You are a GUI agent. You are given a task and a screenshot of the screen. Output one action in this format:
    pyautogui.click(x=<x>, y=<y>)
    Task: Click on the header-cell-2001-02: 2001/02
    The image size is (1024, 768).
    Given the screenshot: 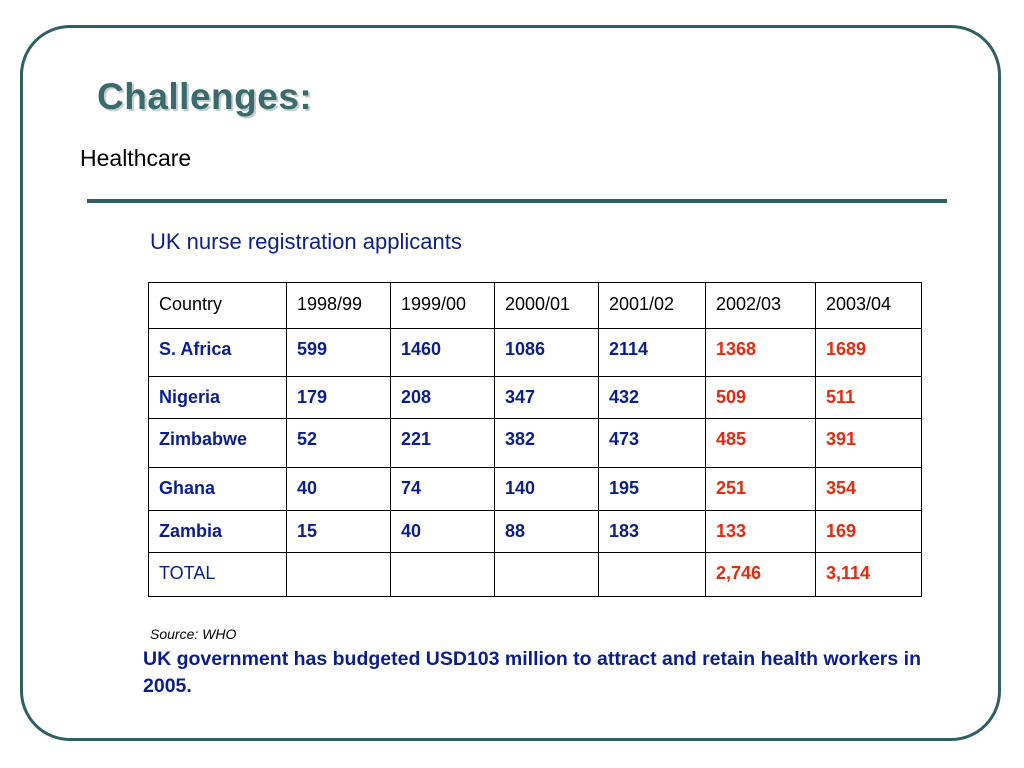 What is the action you would take?
    pyautogui.click(x=652, y=305)
    